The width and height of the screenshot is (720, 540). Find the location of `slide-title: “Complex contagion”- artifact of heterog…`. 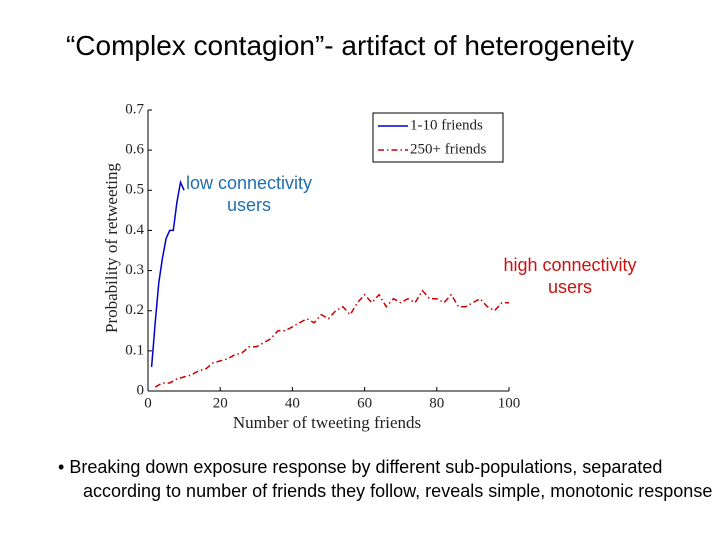

slide-title: “Complex contagion”- artifact of heterog… is located at coordinates (350, 45).